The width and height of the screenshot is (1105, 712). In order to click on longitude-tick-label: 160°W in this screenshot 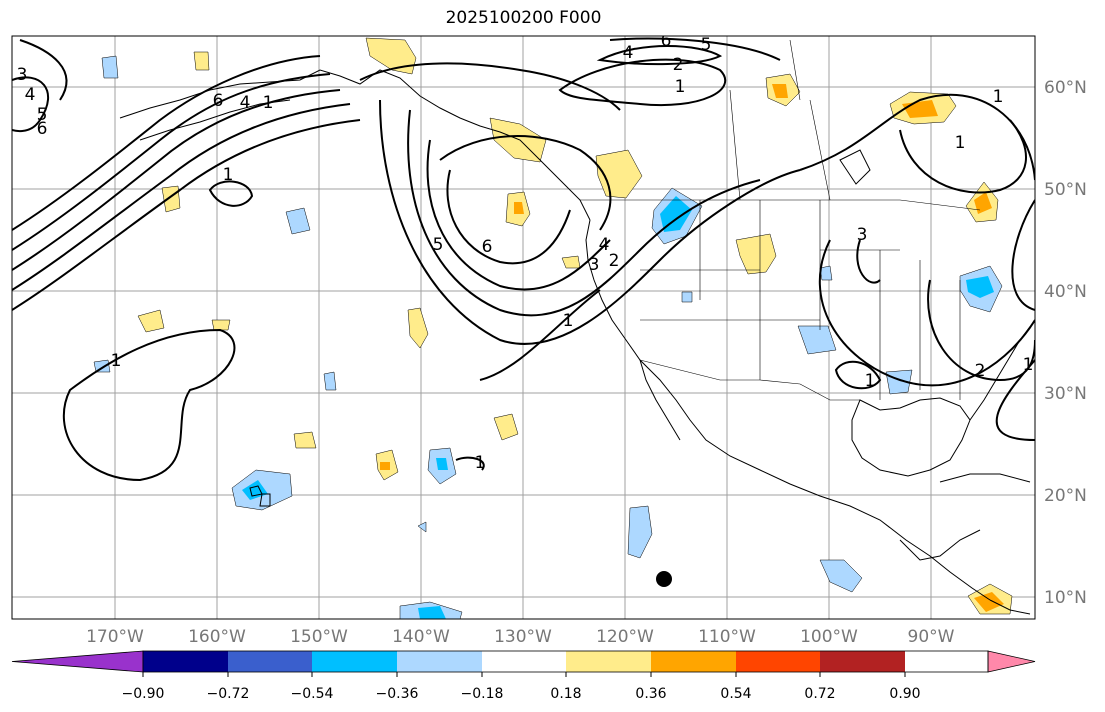, I will do `click(217, 637)`.